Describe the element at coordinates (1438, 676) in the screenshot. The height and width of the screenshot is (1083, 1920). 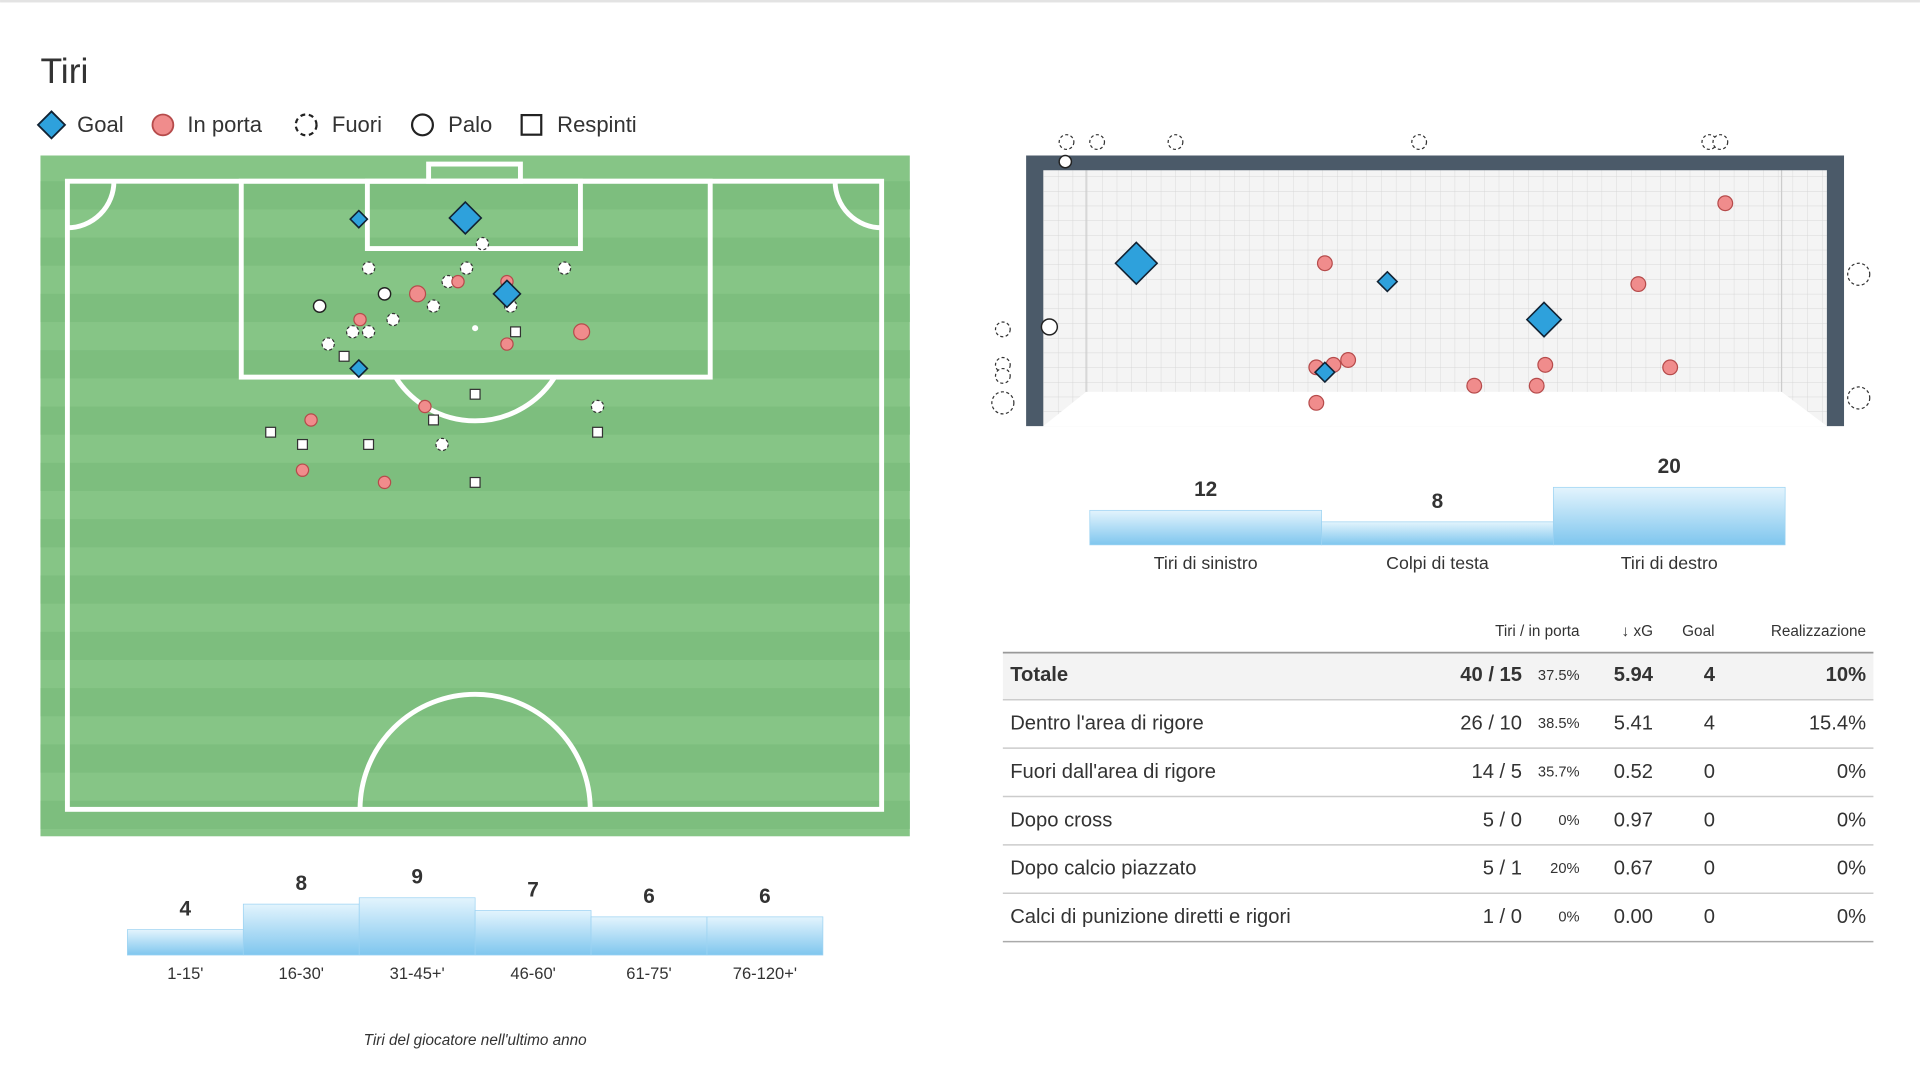
I see `total-row-bg` at that location.